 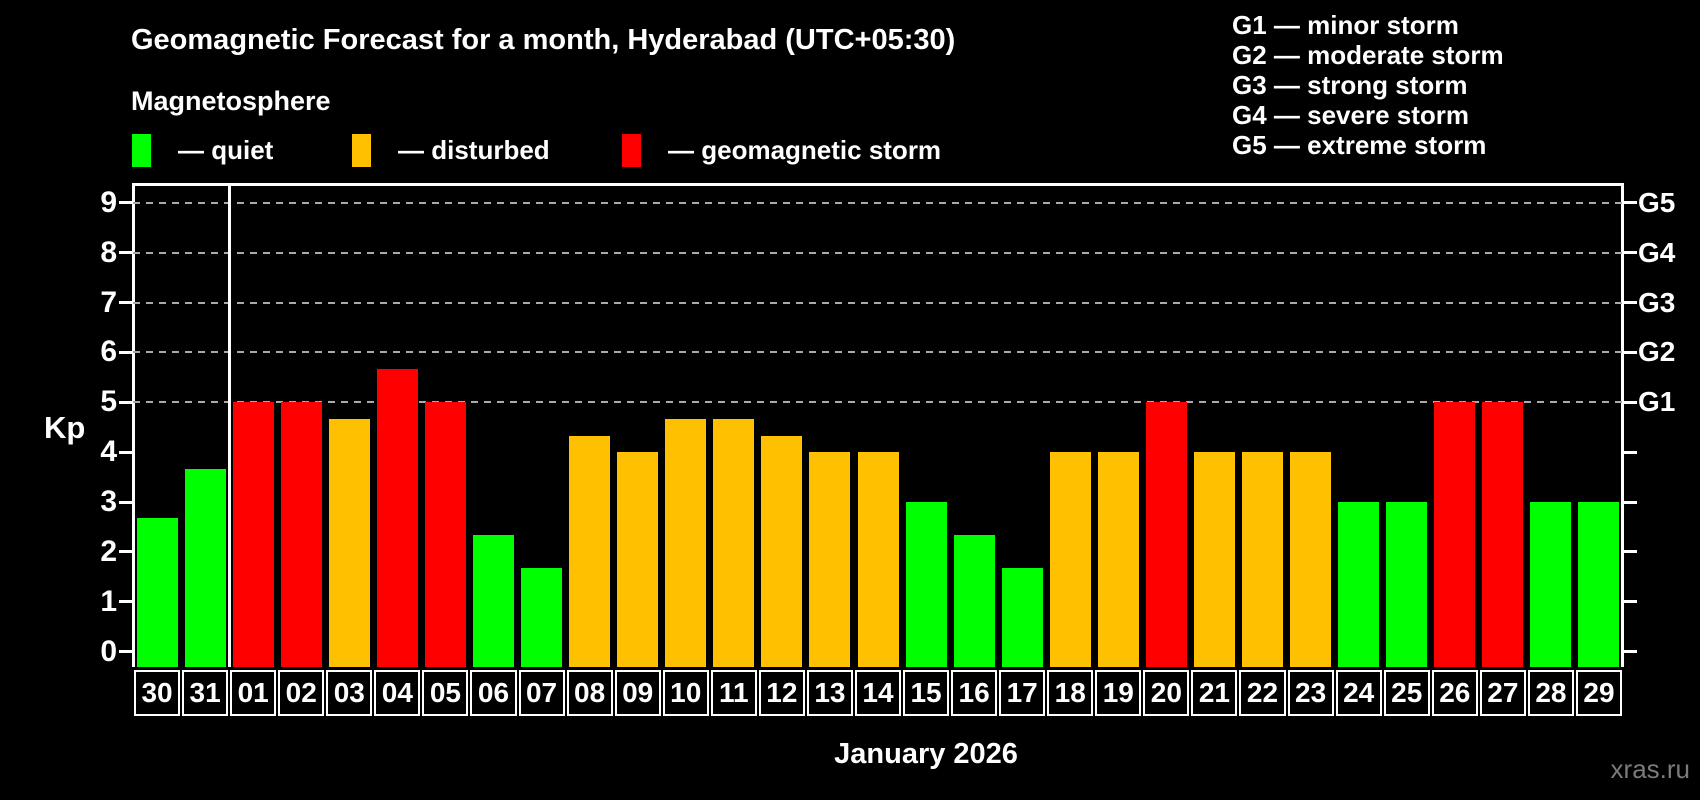 I want to click on y-tick-label: 1, so click(x=108, y=601).